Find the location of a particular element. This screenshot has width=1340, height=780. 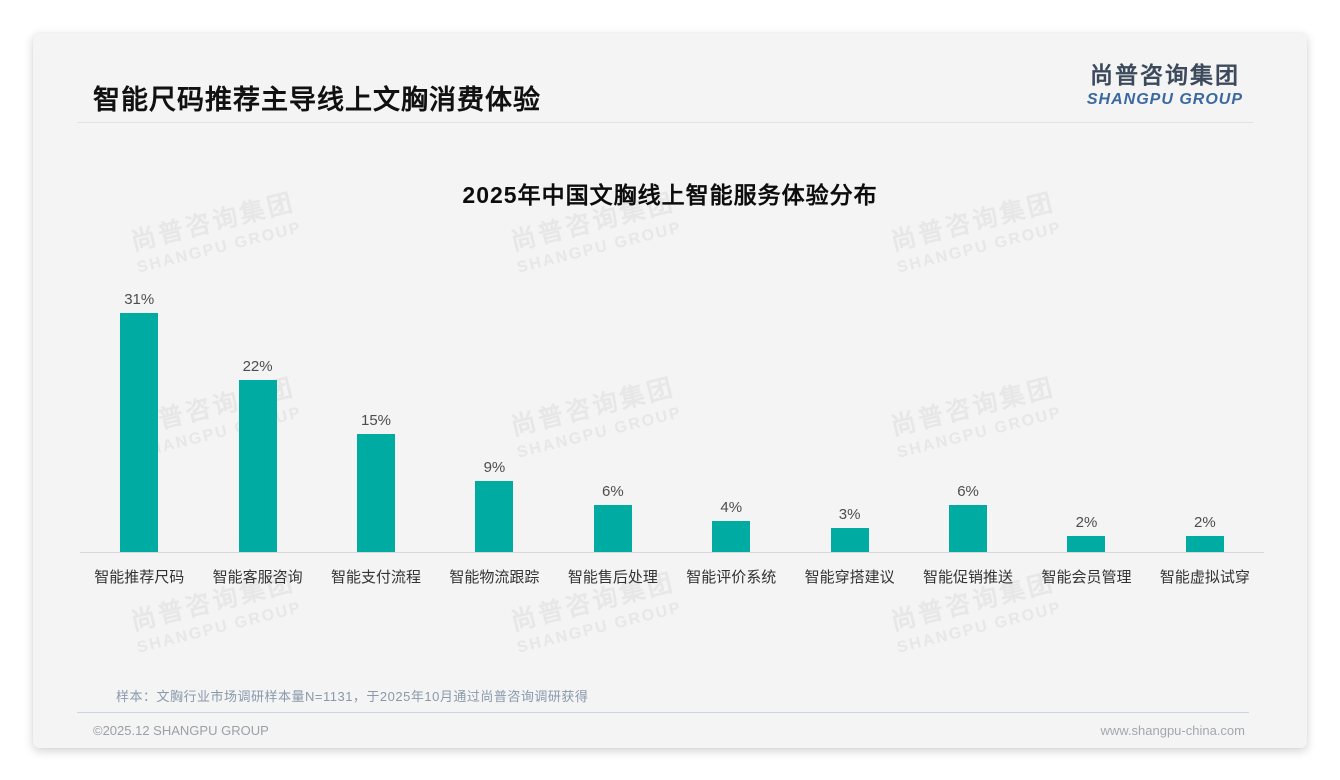

footer-copyright: ©2025.12 SHANGPU GROUP is located at coordinates (181, 730).